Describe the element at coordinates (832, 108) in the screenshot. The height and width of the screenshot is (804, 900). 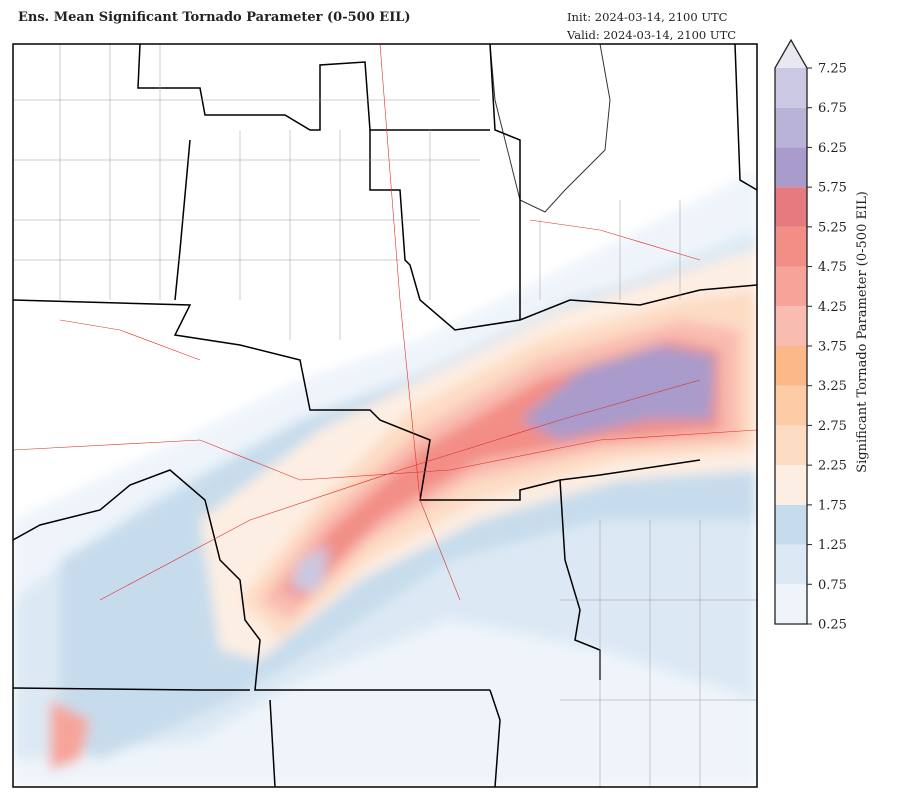
I see `colorbar-tick-label: 6.75` at that location.